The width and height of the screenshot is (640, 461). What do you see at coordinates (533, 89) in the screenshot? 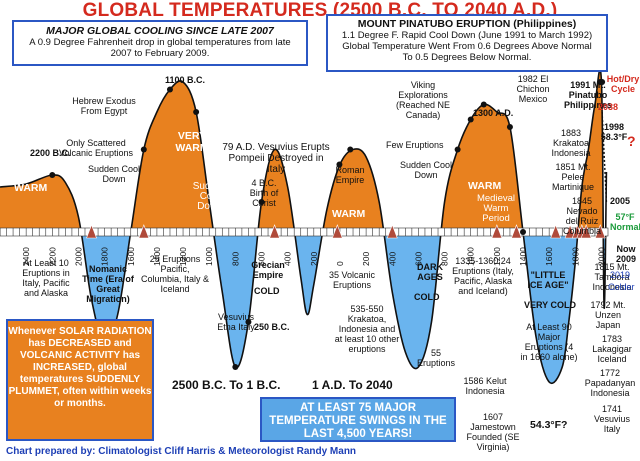
I see `label-el-chichon: 1982 El Chichon Mexico` at bounding box center [533, 89].